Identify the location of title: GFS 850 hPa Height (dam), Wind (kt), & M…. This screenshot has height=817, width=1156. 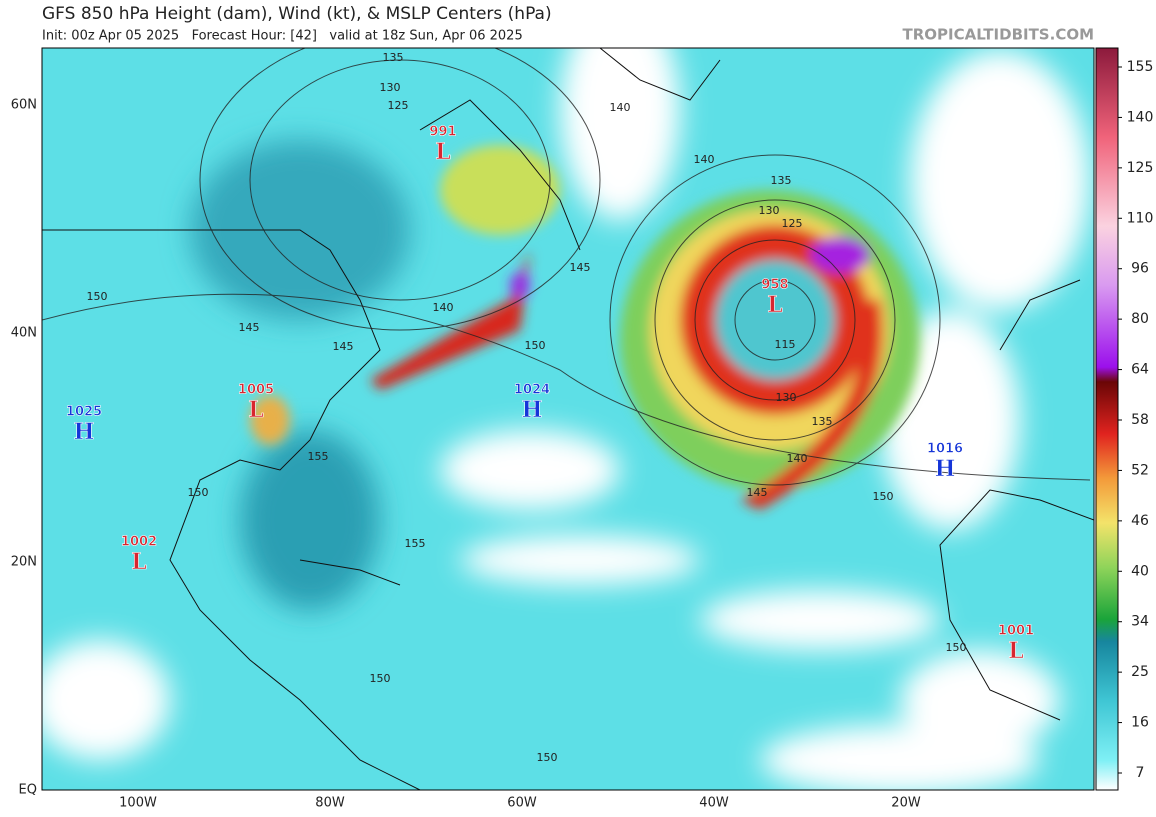
(297, 14).